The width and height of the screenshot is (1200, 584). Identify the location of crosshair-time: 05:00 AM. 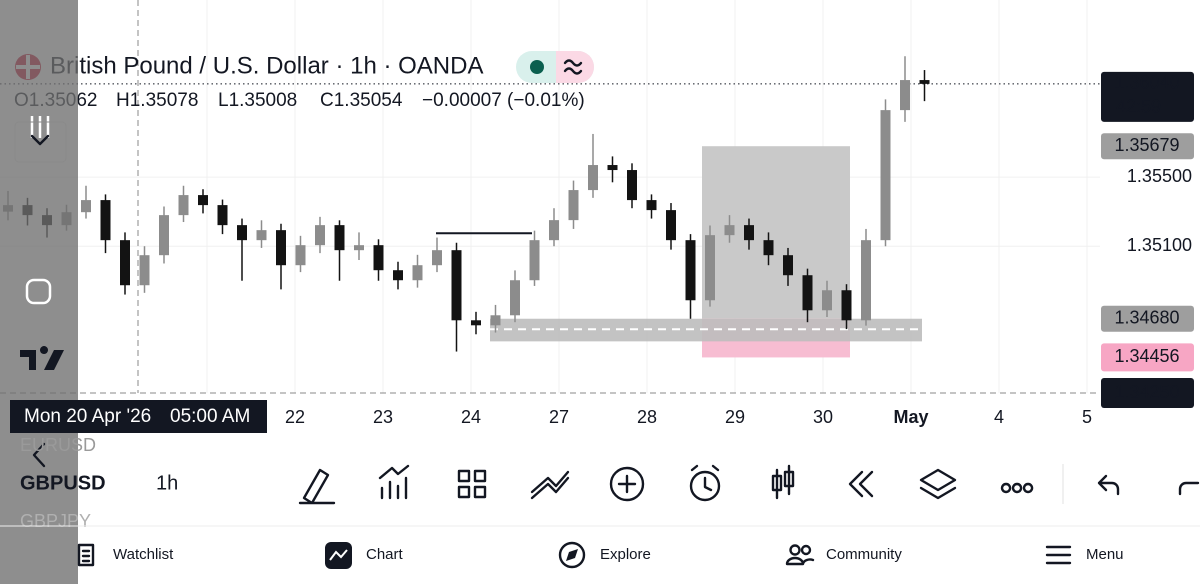
(210, 416).